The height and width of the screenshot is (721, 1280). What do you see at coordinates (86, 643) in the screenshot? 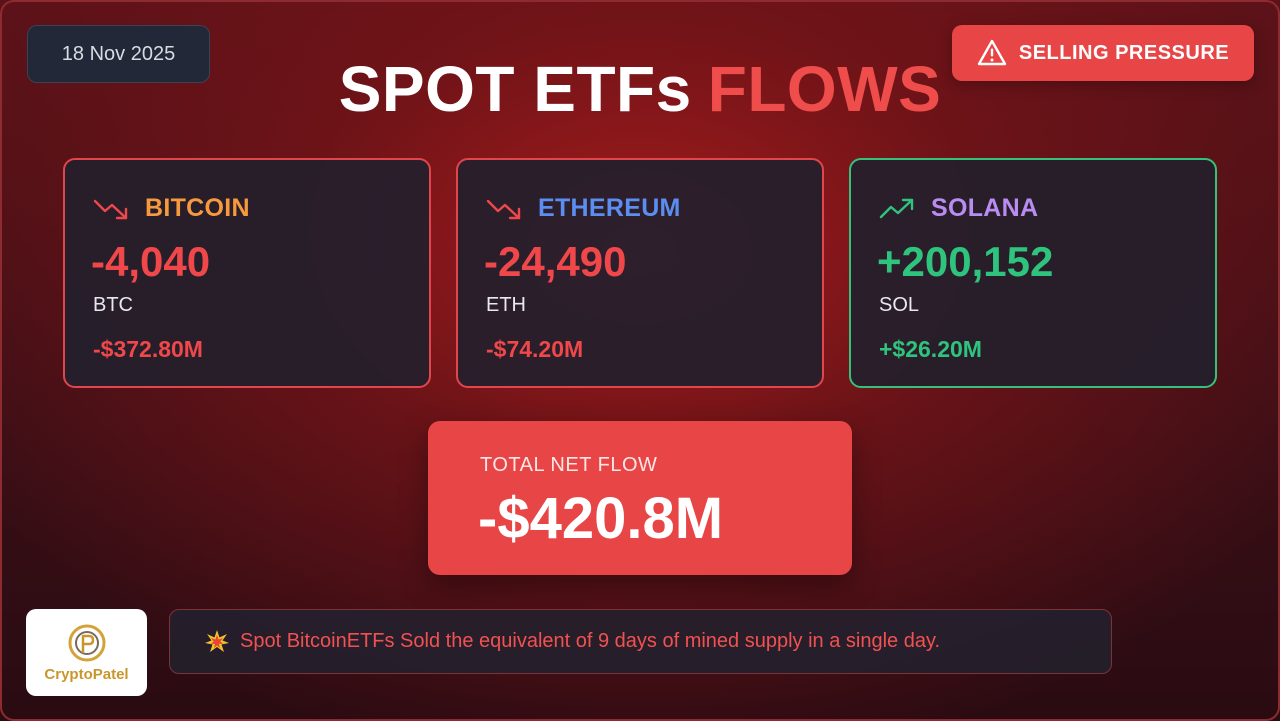
I see `crypto-coin-logo-icon` at bounding box center [86, 643].